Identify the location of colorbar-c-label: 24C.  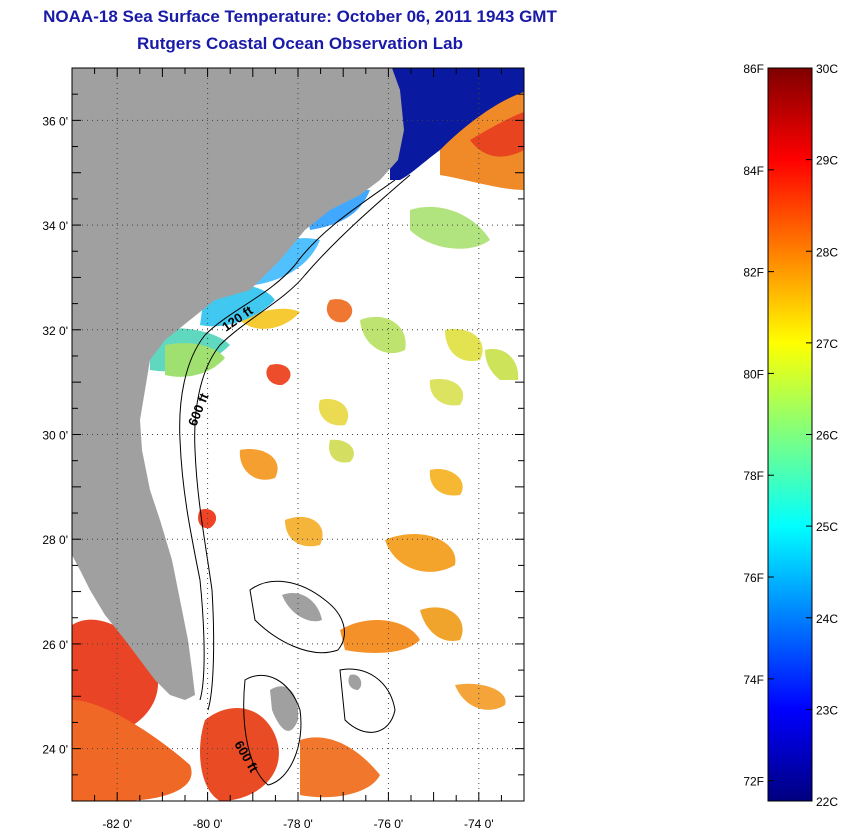
(827, 619).